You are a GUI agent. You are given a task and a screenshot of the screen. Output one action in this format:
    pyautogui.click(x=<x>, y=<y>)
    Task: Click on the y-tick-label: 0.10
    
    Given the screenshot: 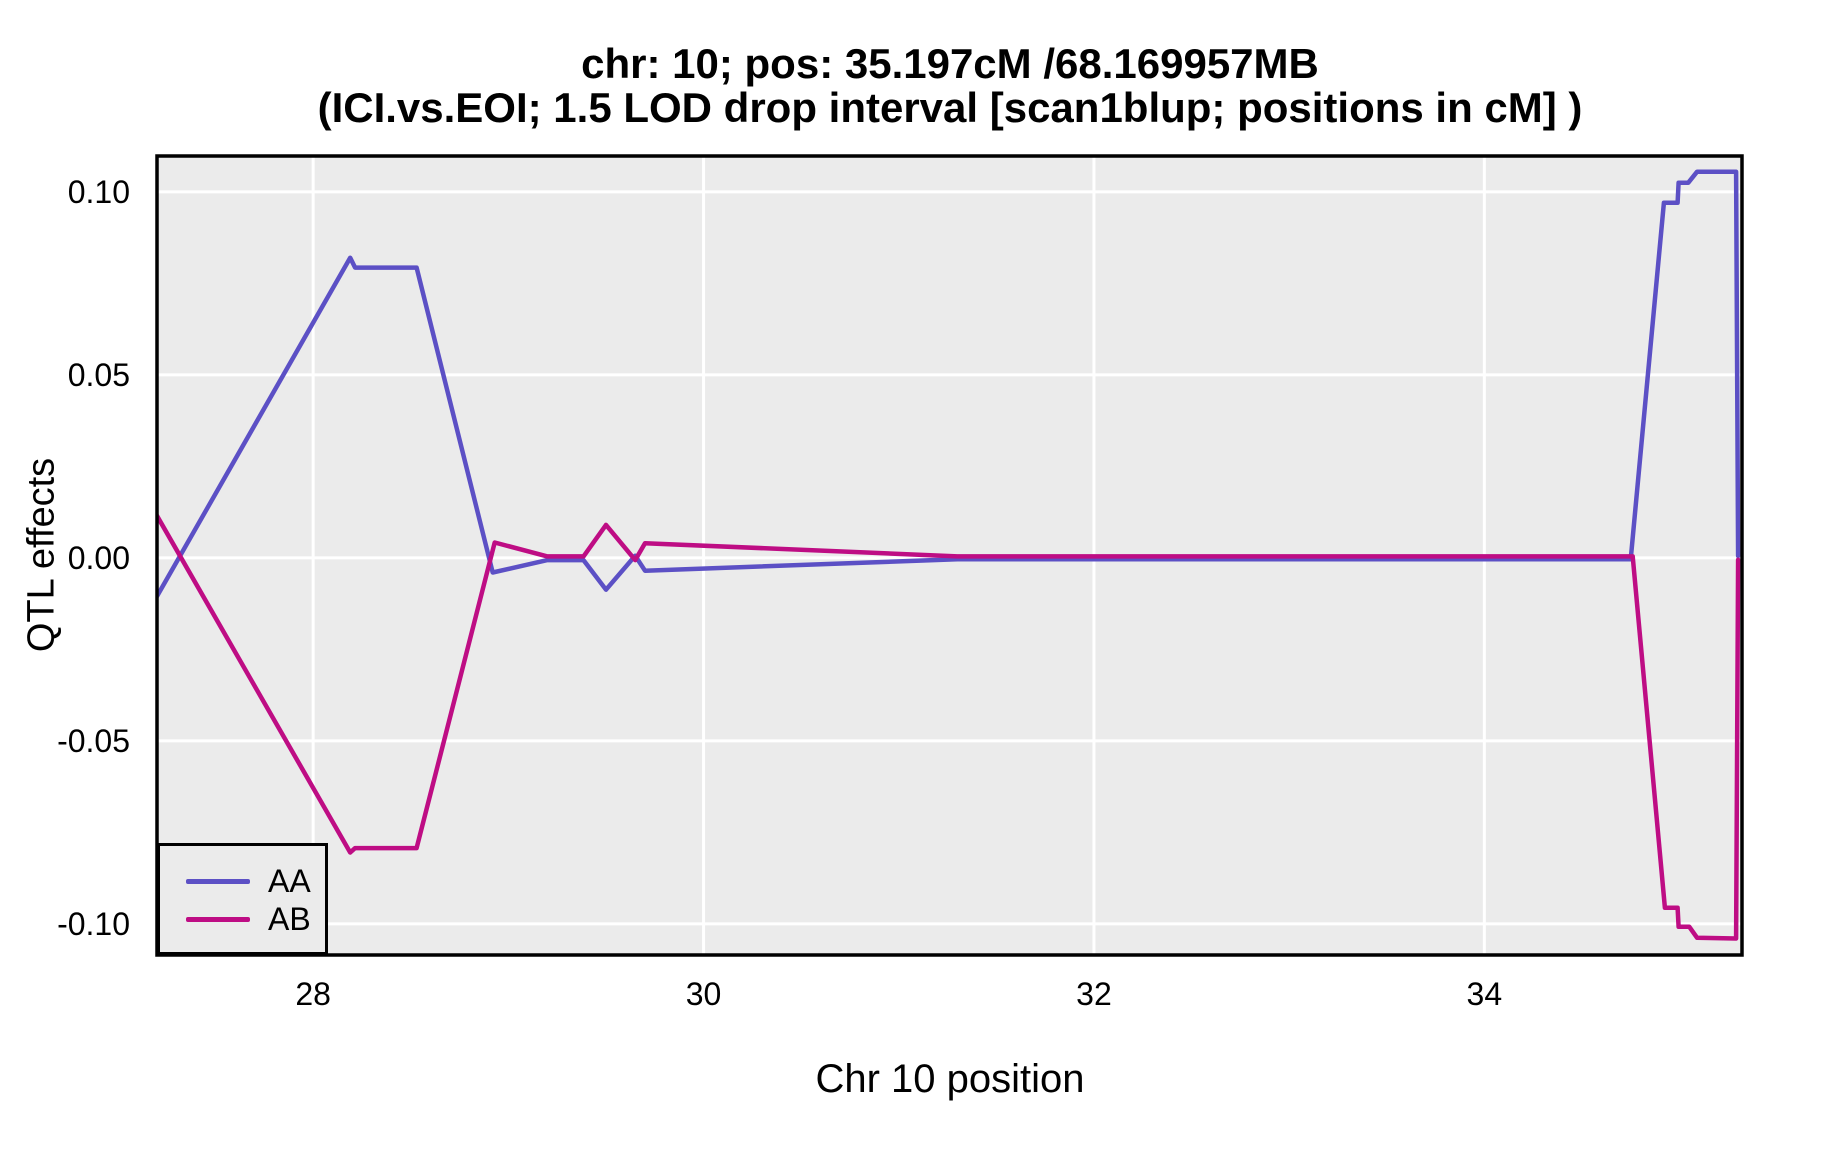 What is the action you would take?
    pyautogui.click(x=98, y=191)
    